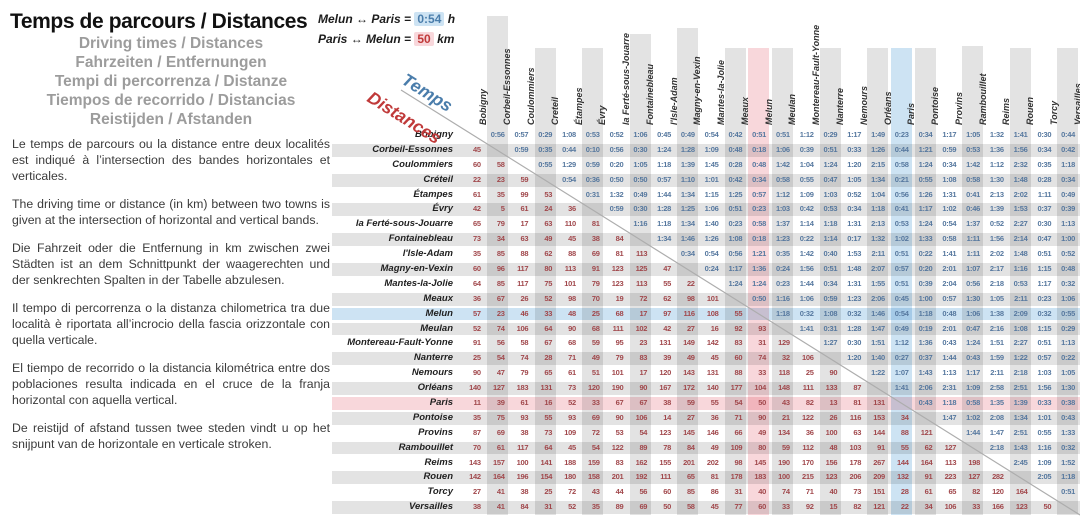  What do you see at coordinates (171, 100) in the screenshot?
I see `subtitle-es: Tiempos de recorrido / Distancias` at bounding box center [171, 100].